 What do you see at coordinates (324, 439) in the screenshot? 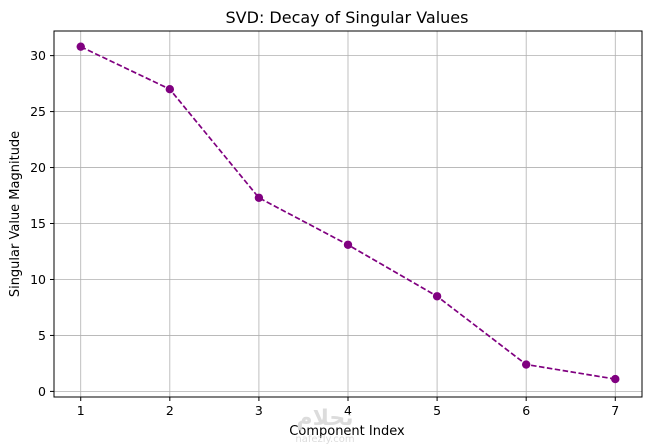
I see `watermark-site: nafezly.com` at bounding box center [324, 439].